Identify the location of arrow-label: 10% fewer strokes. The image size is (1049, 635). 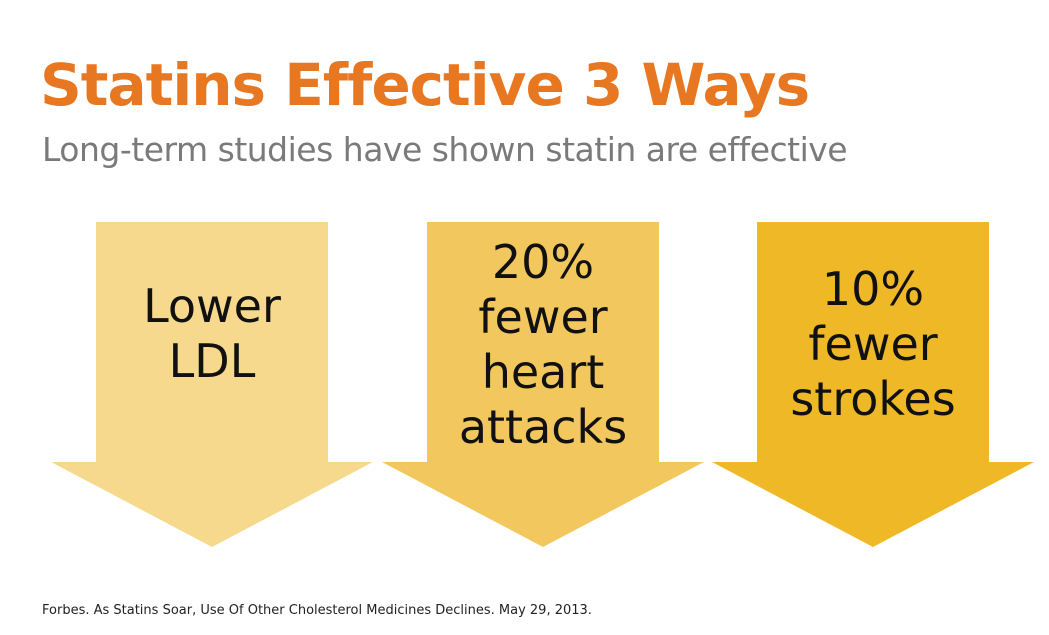
(873, 344).